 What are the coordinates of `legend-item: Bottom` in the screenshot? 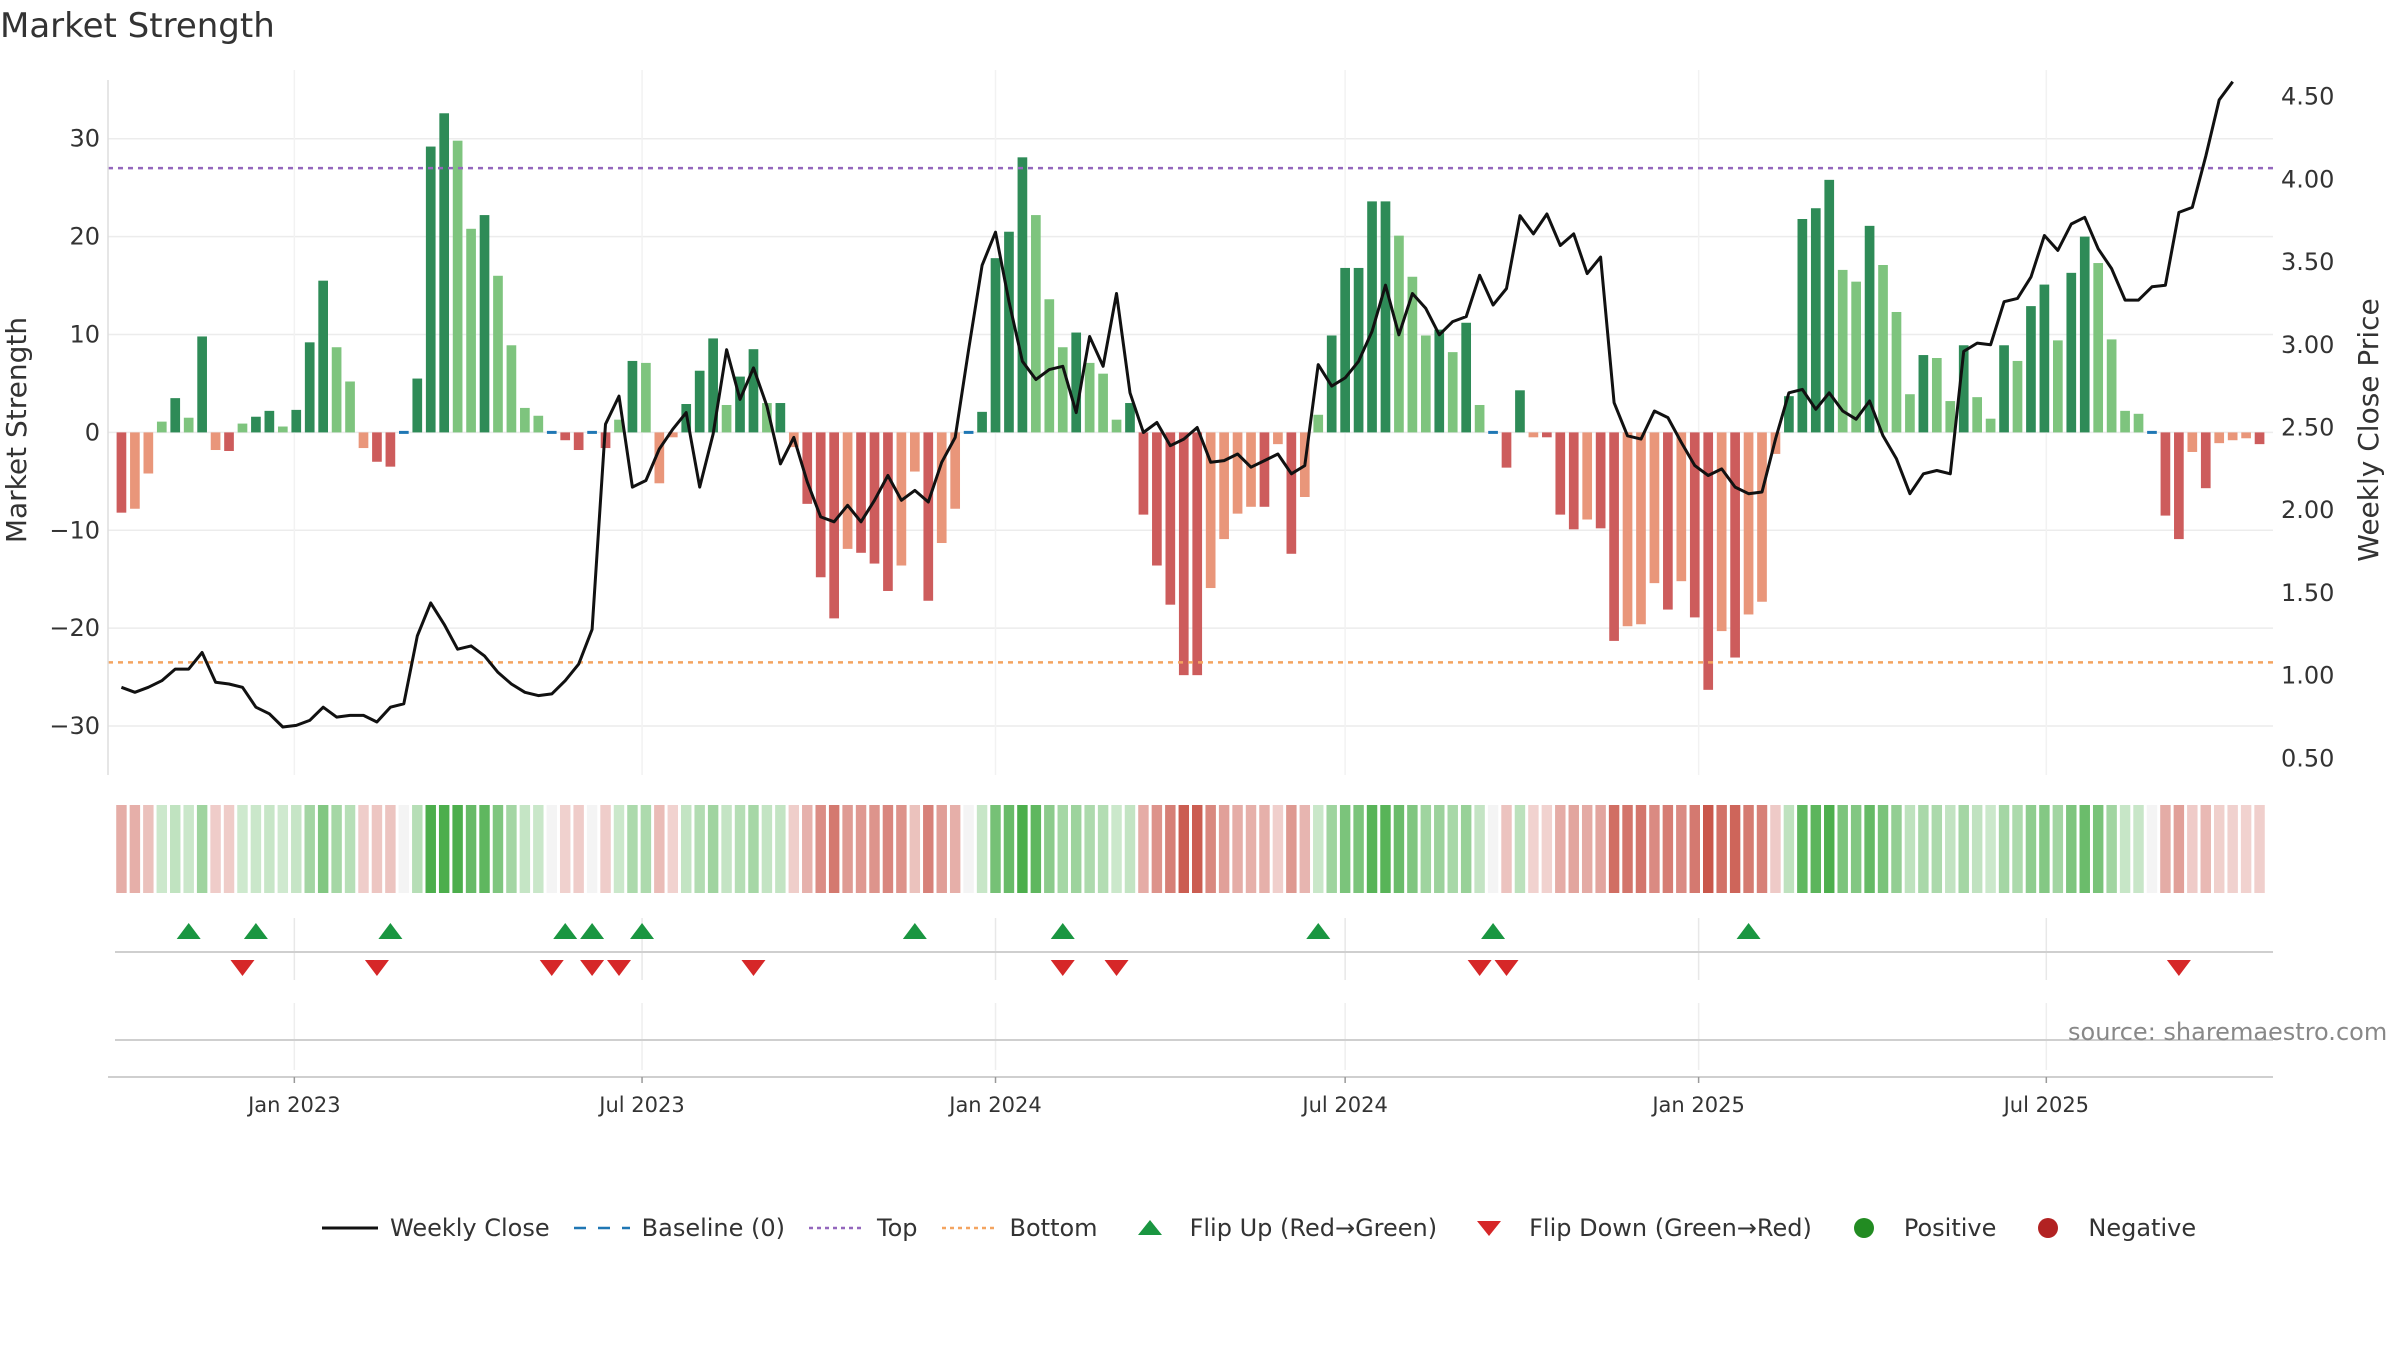 It's located at (1019, 1228).